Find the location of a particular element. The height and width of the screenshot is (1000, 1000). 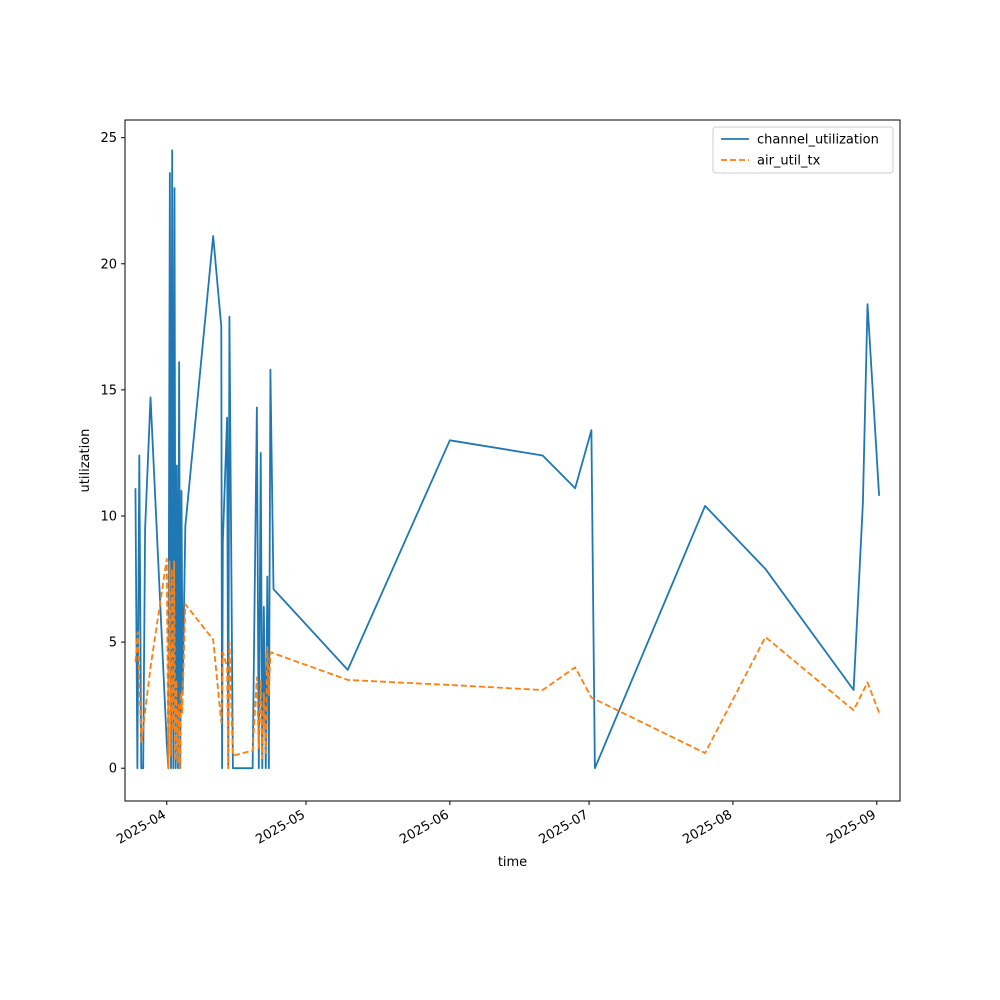

y-axis: 0 5 10 15 20 25 is located at coordinates (112, 454).